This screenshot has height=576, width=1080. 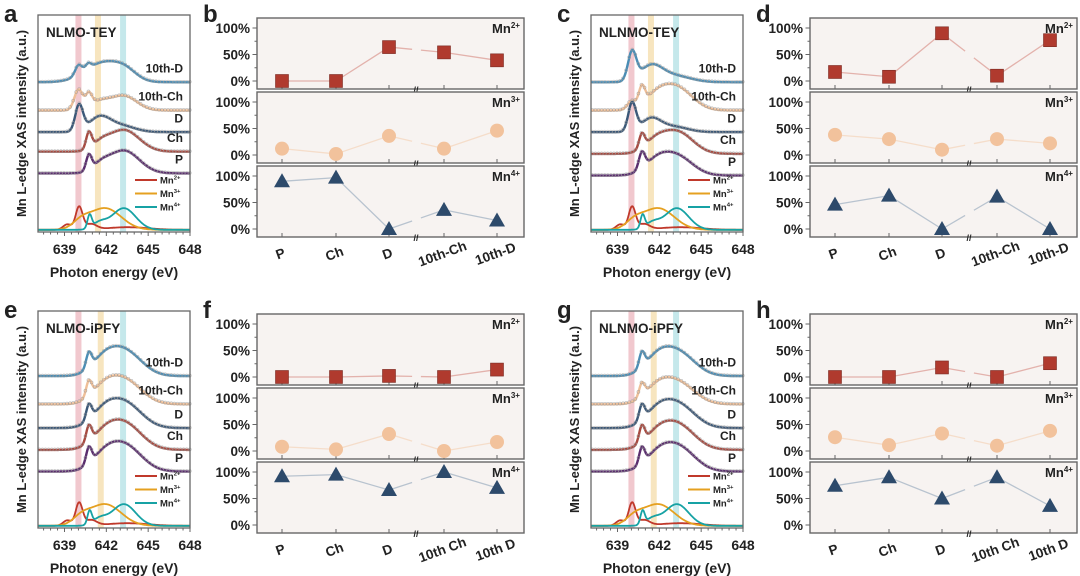 I want to click on spectrum-10th-ch, so click(x=114, y=390).